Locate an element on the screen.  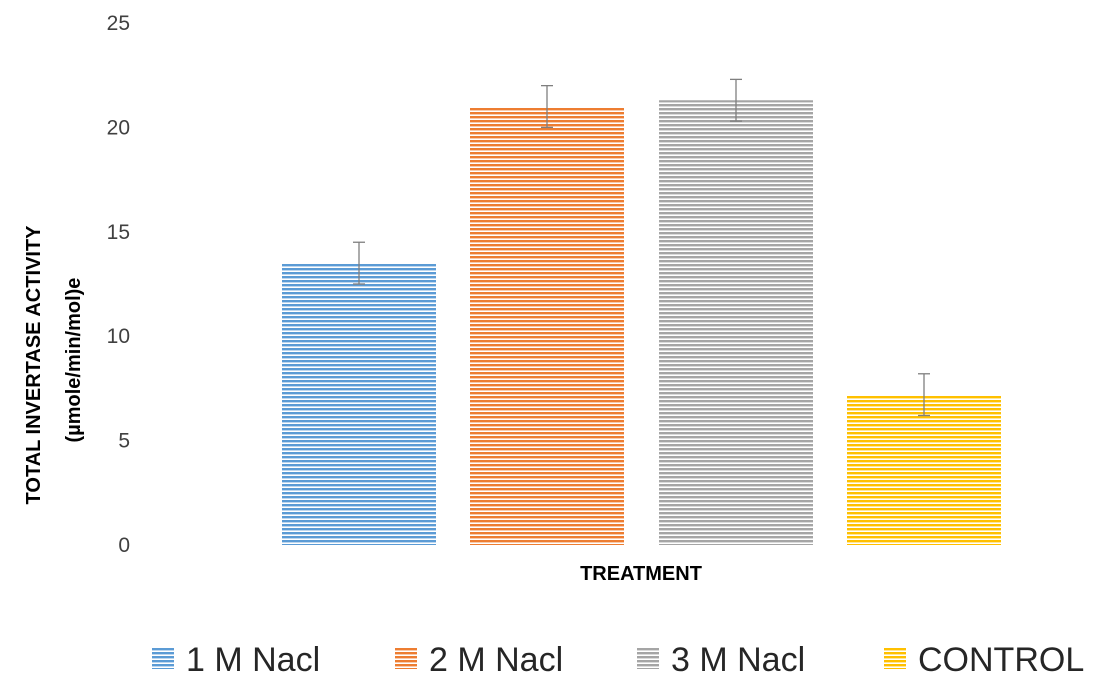
y-tick-label: 25 is located at coordinates (118, 23).